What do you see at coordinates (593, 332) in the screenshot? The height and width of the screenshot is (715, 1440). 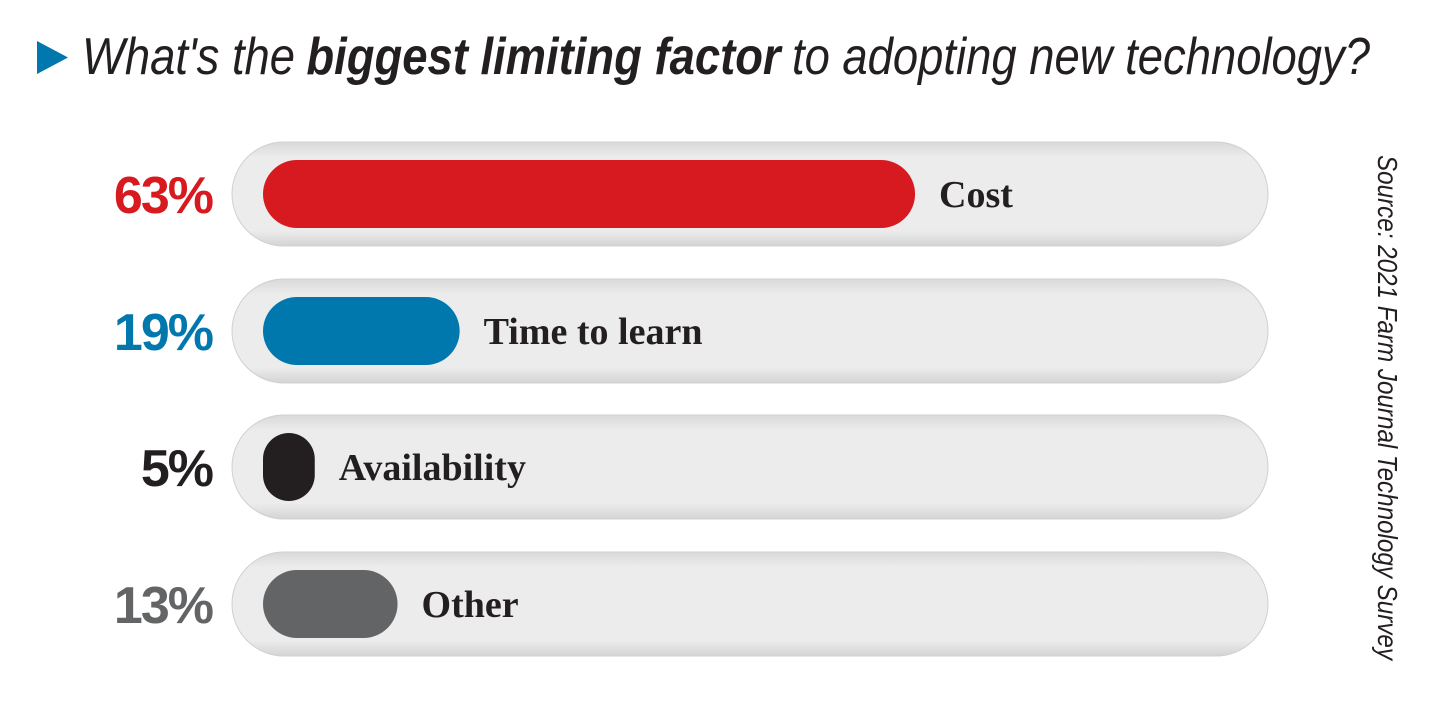 I see `category-label: Time to learn` at bounding box center [593, 332].